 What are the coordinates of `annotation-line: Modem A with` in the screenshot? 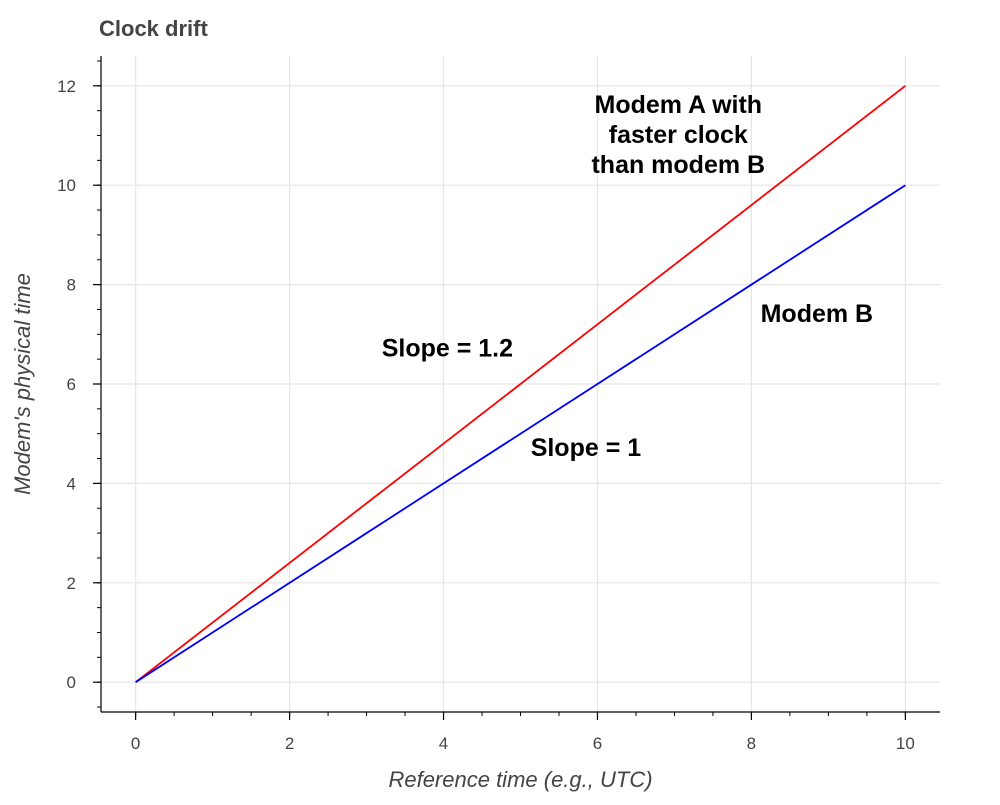 It's located at (679, 105).